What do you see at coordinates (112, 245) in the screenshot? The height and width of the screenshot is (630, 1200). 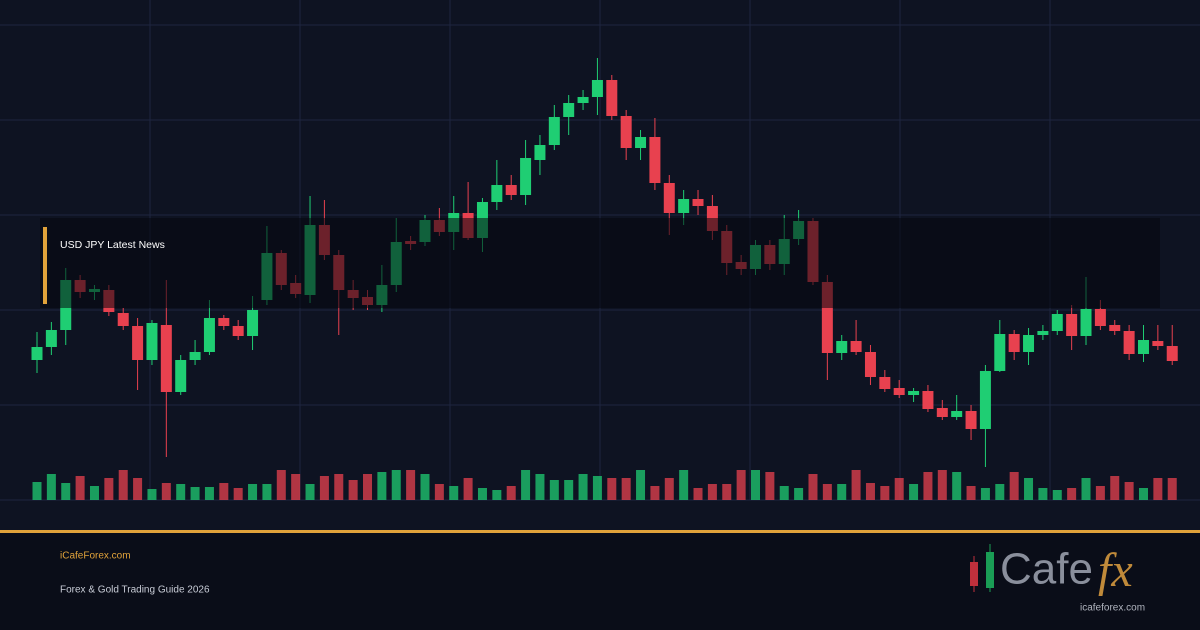 I see `overlay-label: USD JPY Latest News` at bounding box center [112, 245].